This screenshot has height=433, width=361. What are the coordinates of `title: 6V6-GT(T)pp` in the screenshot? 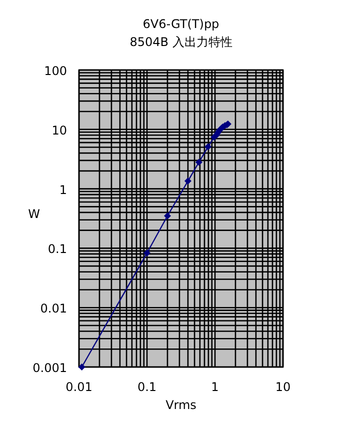 It's located at (181, 24).